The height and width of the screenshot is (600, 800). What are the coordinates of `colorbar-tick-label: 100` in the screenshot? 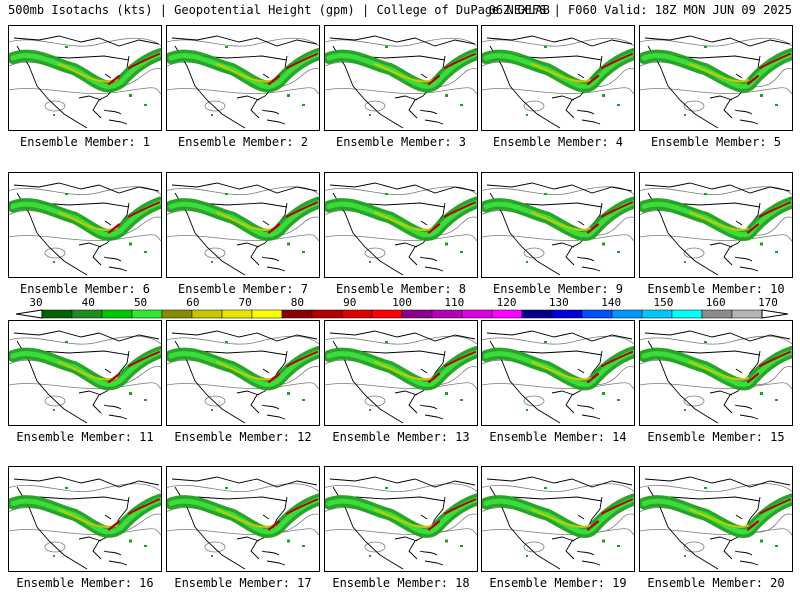 It's located at (402, 302).